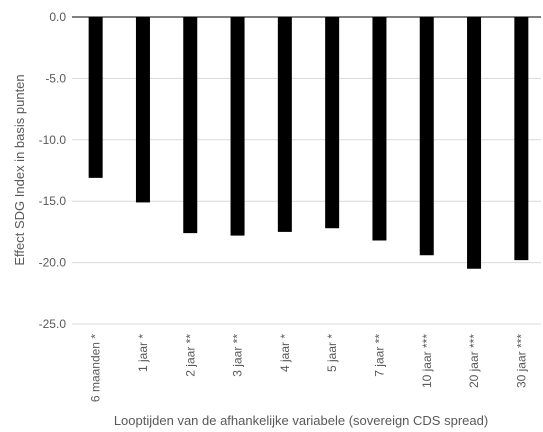 This screenshot has height=432, width=543. What do you see at coordinates (190, 355) in the screenshot?
I see `x-tick-label: 2 jaar **` at bounding box center [190, 355].